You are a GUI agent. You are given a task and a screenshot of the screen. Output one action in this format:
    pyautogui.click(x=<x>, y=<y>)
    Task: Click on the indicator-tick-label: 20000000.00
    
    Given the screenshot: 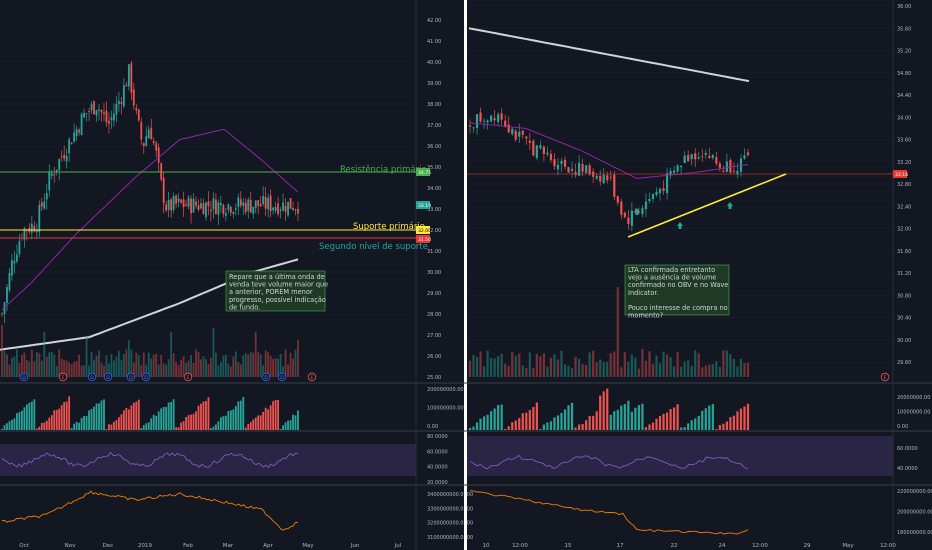 What is the action you would take?
    pyautogui.click(x=913, y=398)
    